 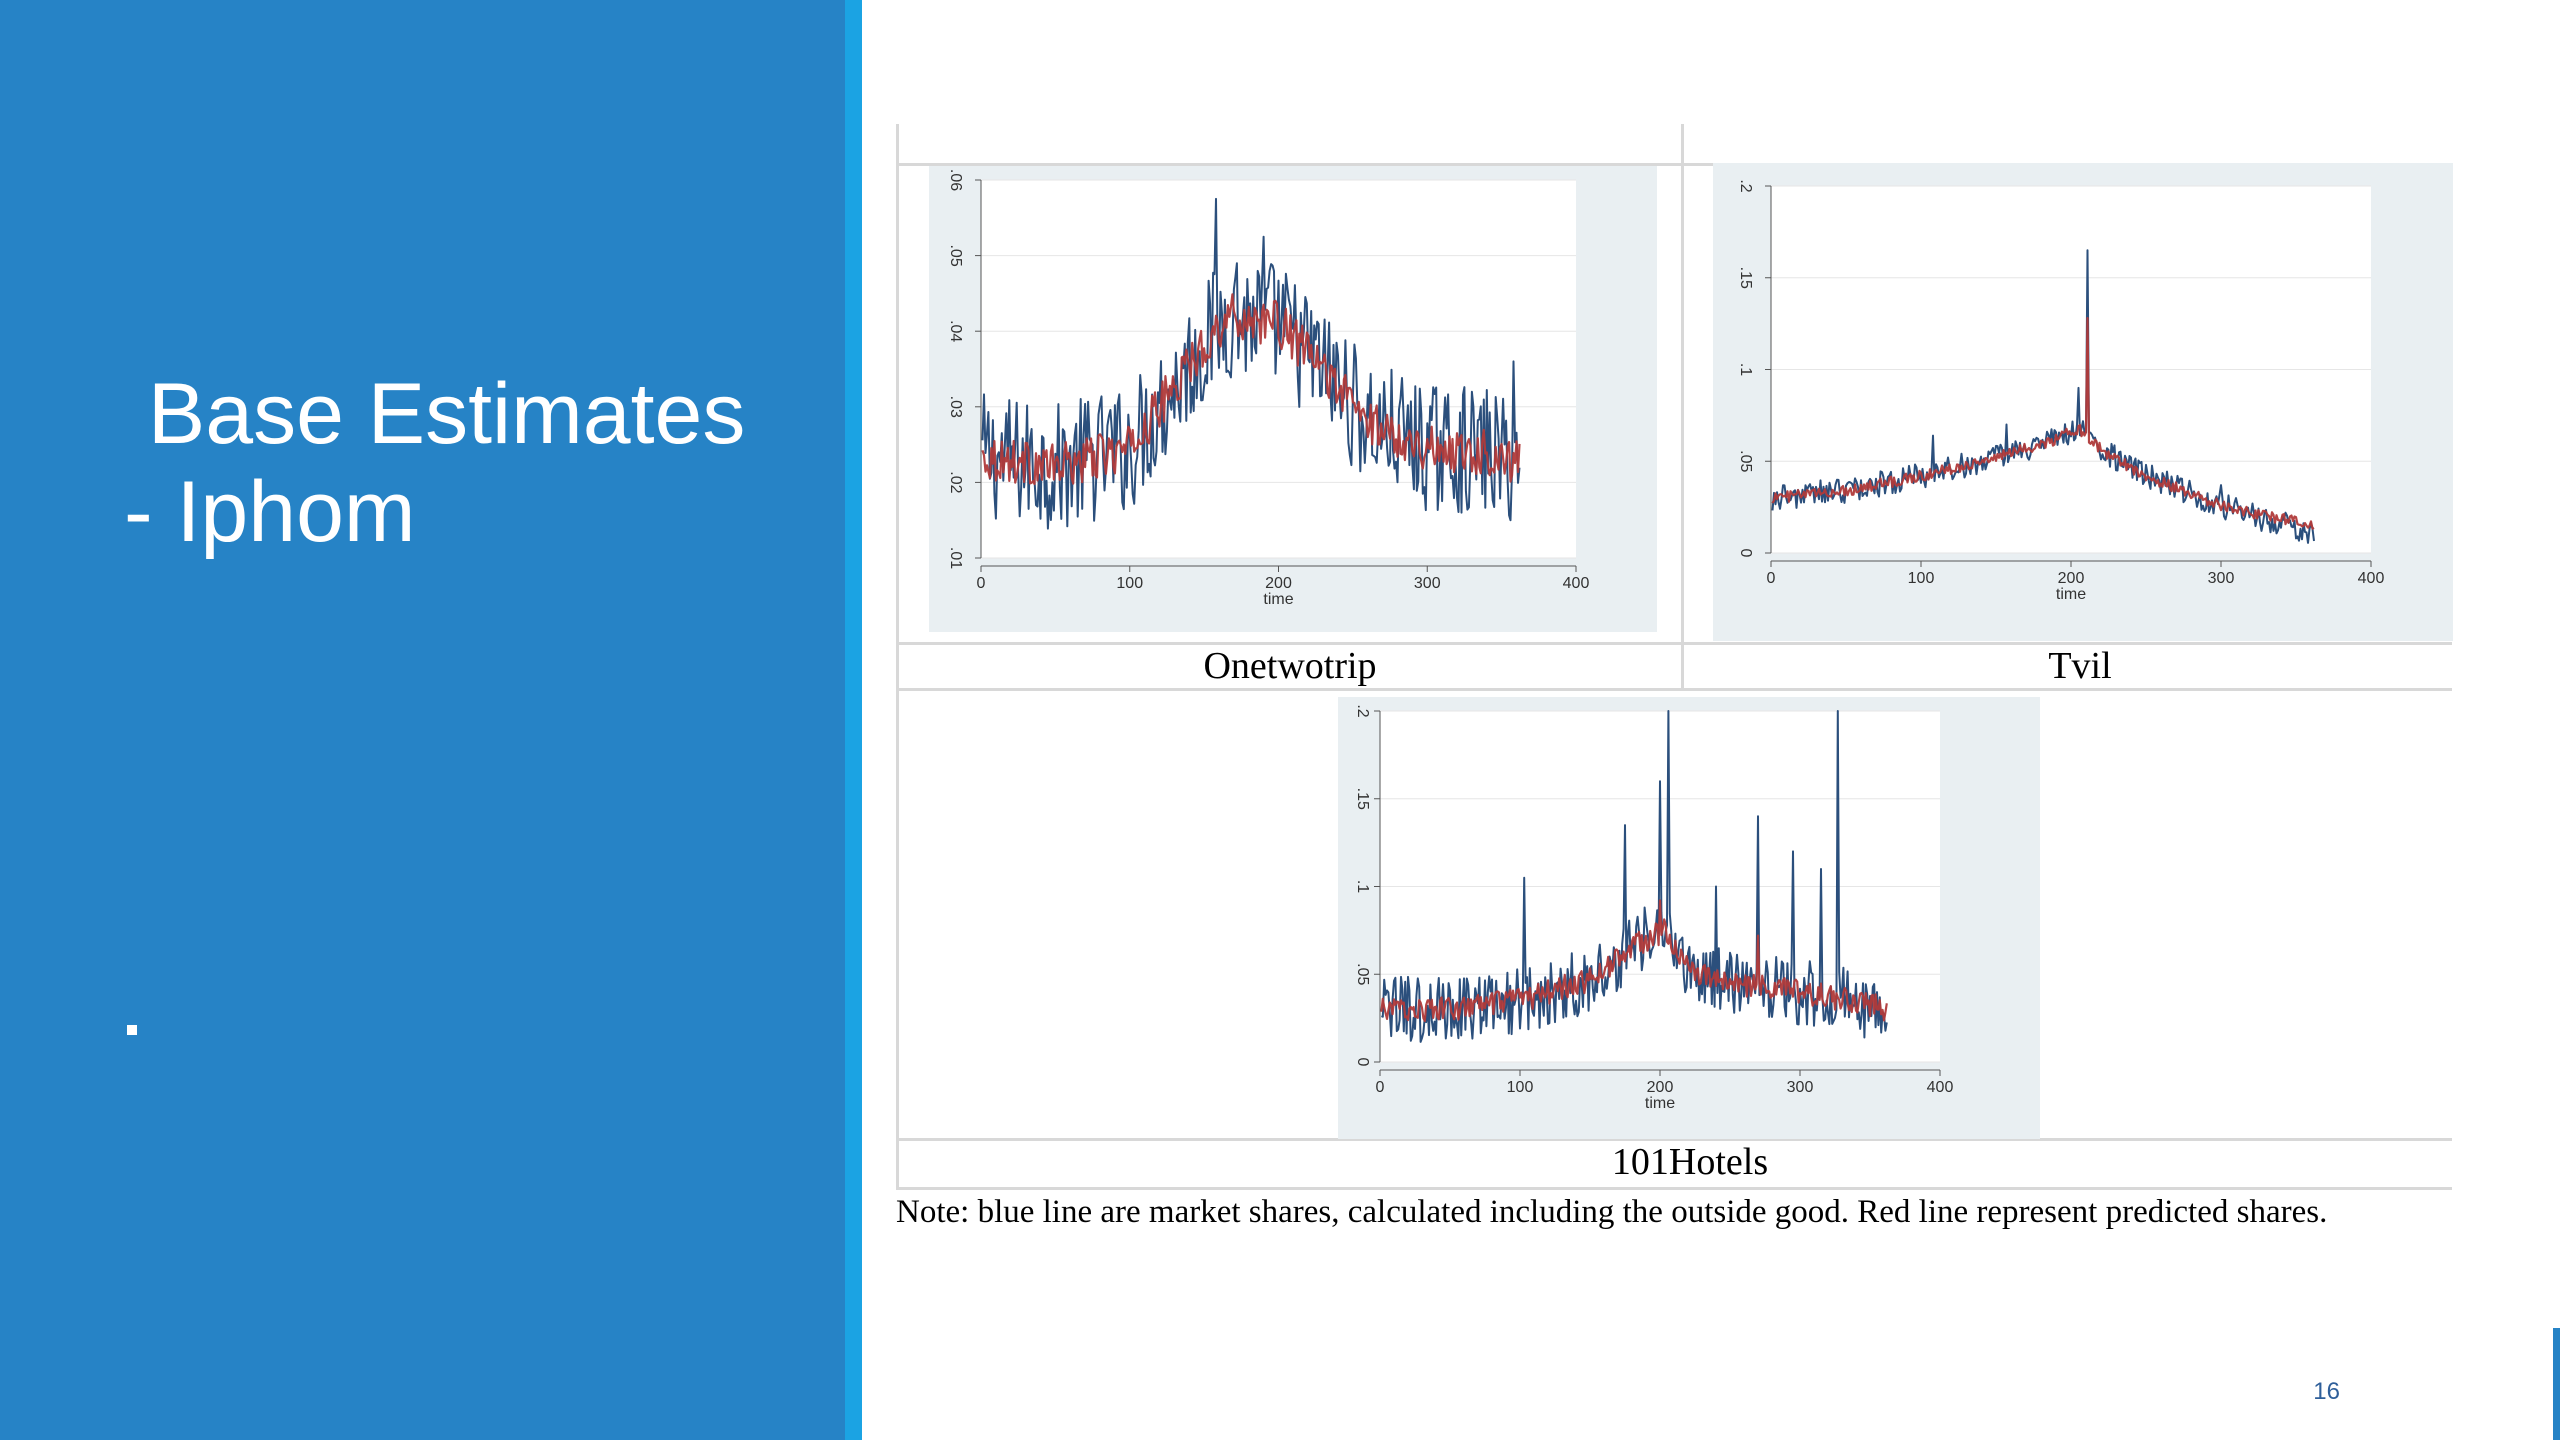 I want to click on chart-onetwotrip: .01 .02 .03 .04 .05 .06 0 100 200 300 400 time, so click(x=1268, y=388).